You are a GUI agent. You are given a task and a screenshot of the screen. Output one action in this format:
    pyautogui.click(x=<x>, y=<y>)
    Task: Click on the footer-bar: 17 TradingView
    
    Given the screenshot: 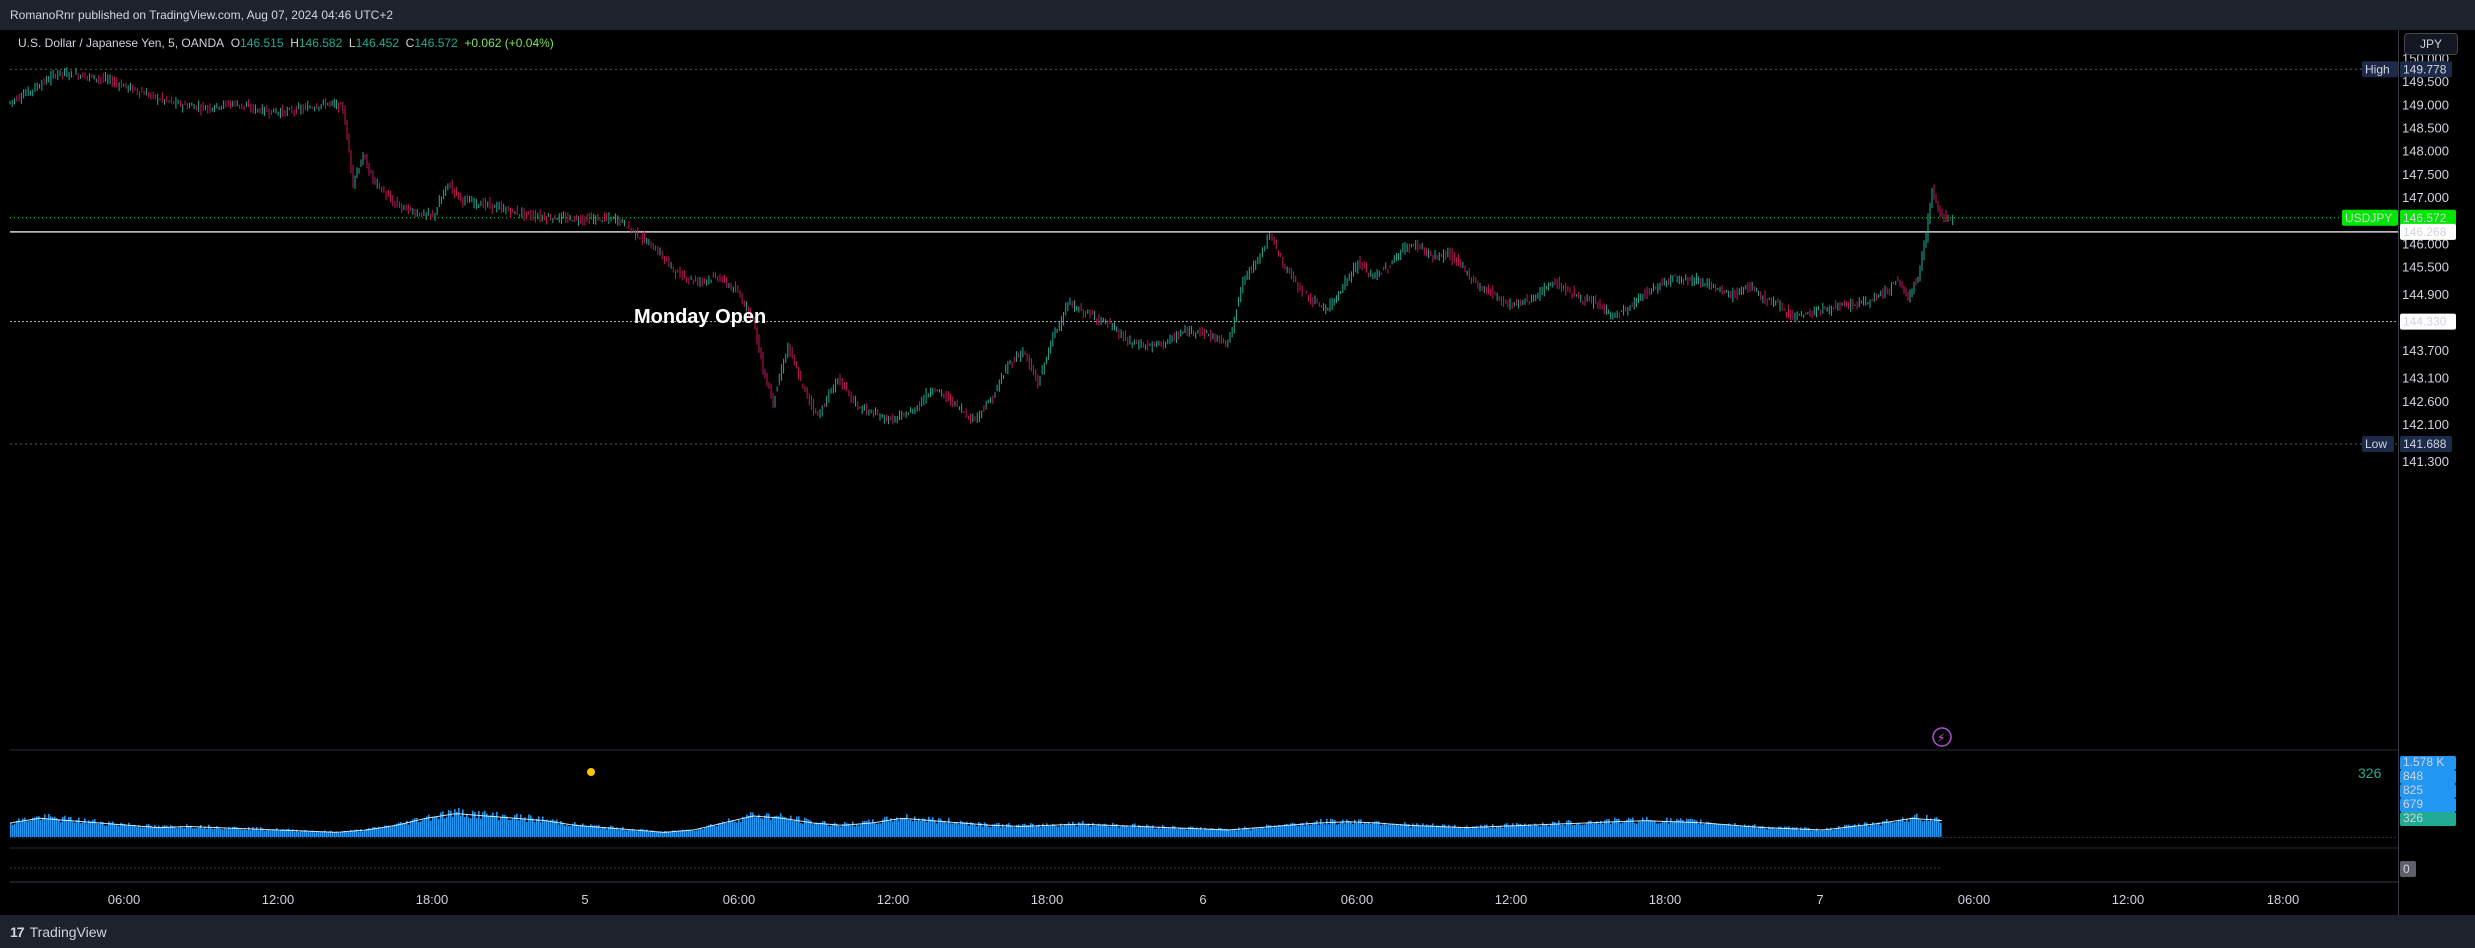 What is the action you would take?
    pyautogui.click(x=1237, y=931)
    